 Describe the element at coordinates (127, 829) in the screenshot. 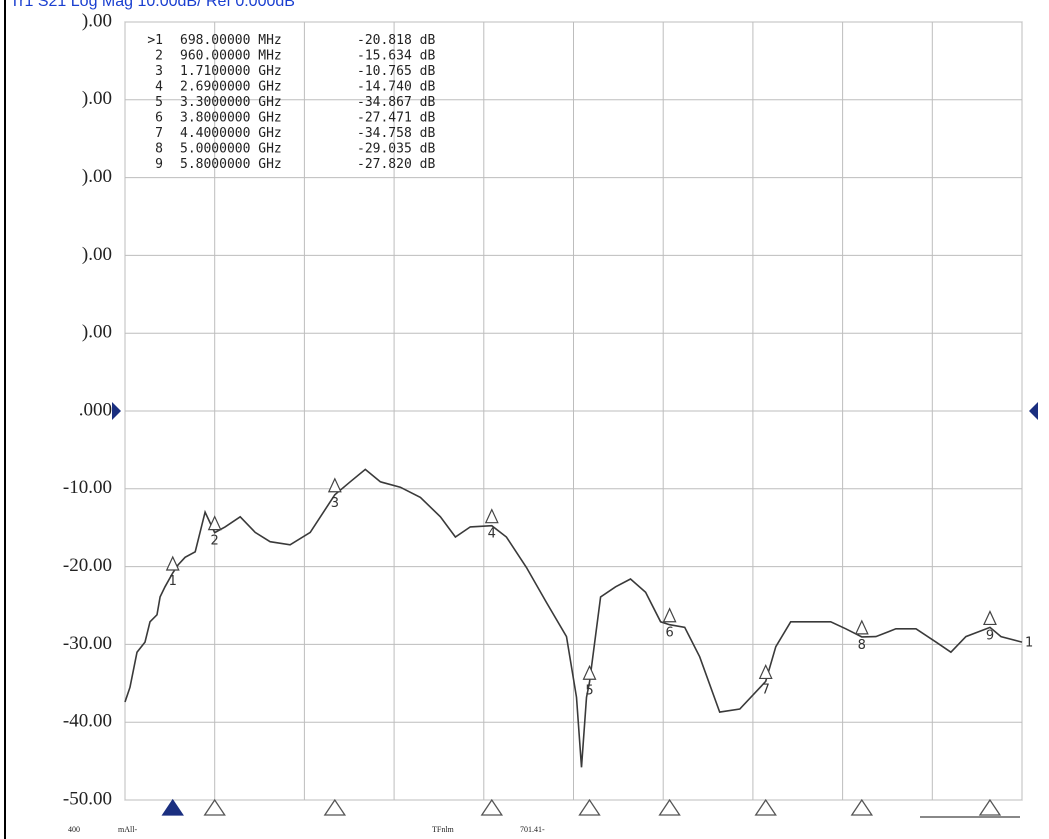

I see `footer-text: mAll-` at that location.